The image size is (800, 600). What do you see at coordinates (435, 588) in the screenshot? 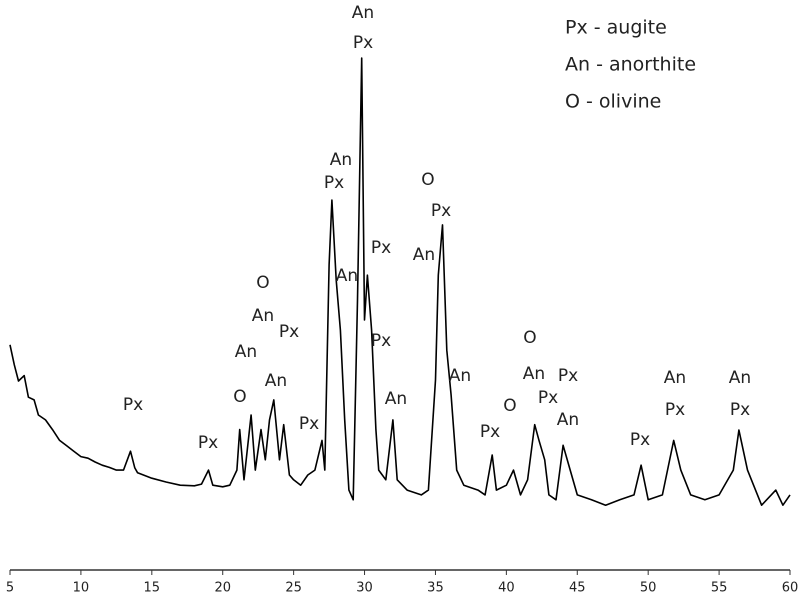
I see `x-tick-label: 35` at bounding box center [435, 588].